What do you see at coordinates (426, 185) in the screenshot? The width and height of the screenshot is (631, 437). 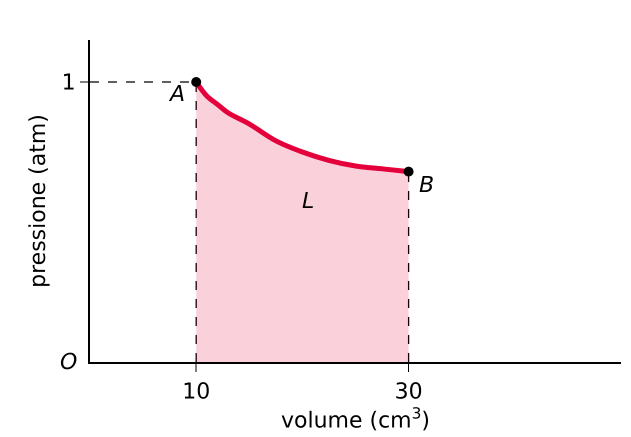 I see `annotation: B` at bounding box center [426, 185].